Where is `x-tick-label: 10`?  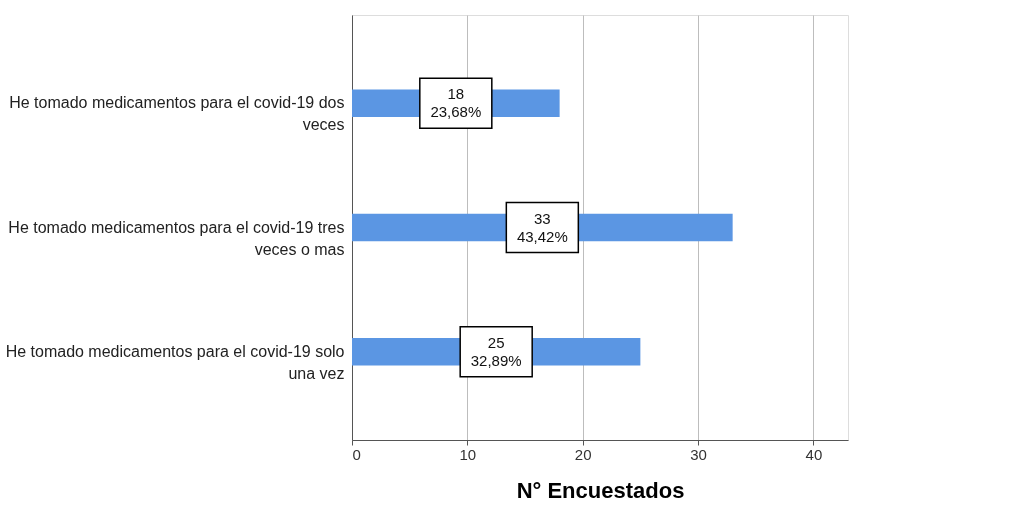 x-tick-label: 10 is located at coordinates (468, 454).